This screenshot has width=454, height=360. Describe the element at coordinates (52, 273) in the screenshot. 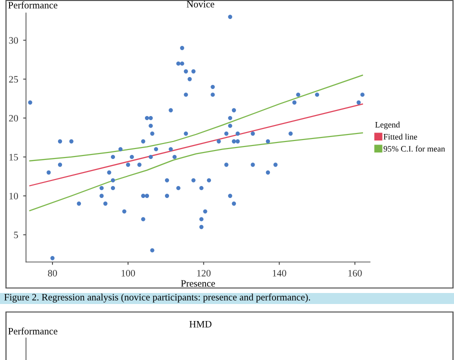

I see `x-tick-label: 80` at that location.